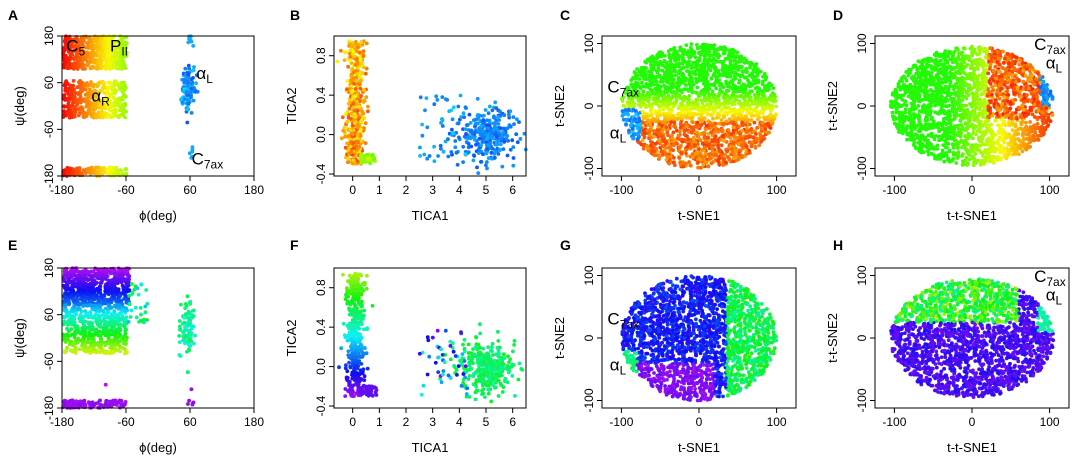 This screenshot has height=468, width=1084. What do you see at coordinates (379, 190) in the screenshot?
I see `x-tick-label: 1` at bounding box center [379, 190].